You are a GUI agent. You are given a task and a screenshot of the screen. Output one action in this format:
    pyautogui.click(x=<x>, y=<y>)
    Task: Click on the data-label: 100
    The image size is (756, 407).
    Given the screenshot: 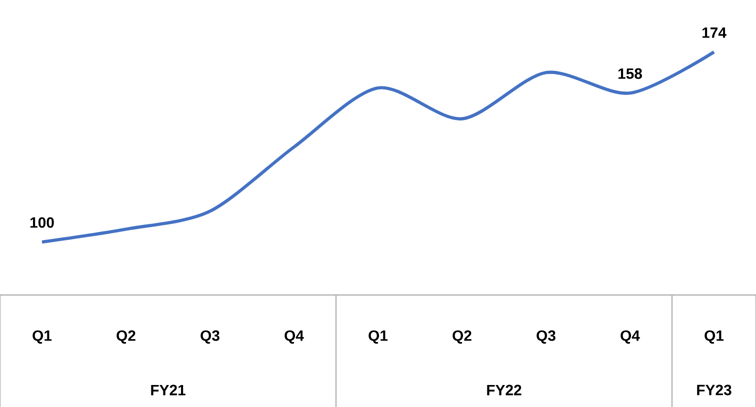 What is the action you would take?
    pyautogui.click(x=42, y=222)
    